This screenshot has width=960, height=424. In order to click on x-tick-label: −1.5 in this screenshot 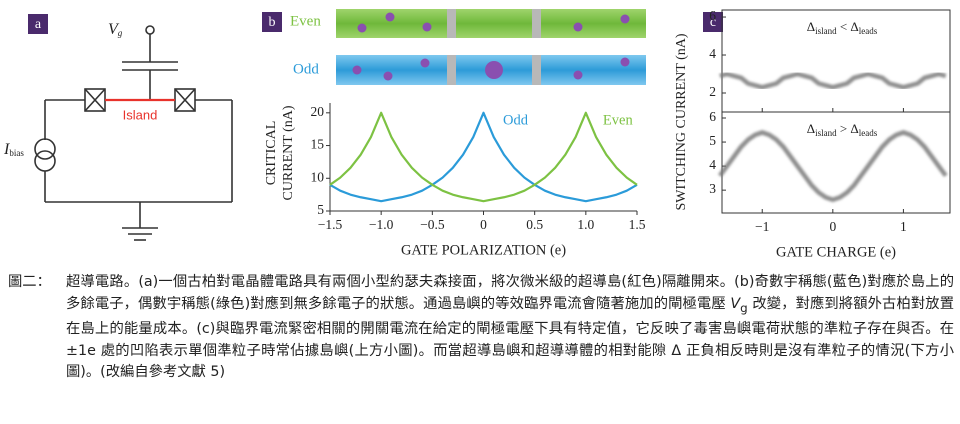, I will do `click(330, 224)`.